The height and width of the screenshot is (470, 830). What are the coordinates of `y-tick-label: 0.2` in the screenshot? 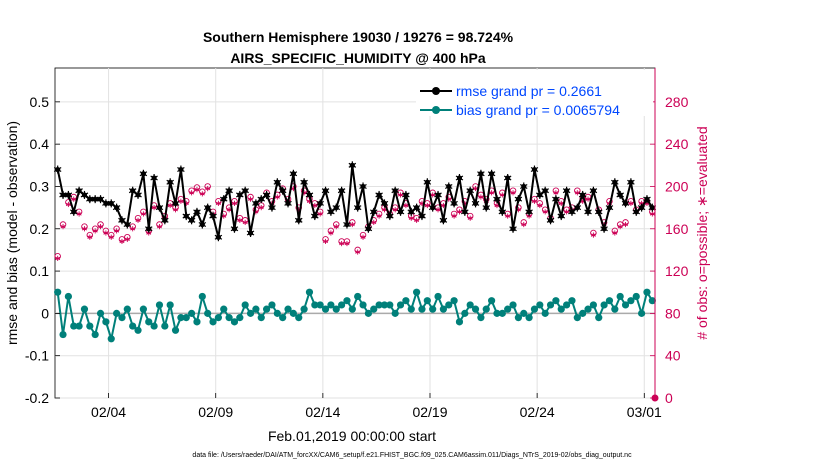 It's located at (40, 229).